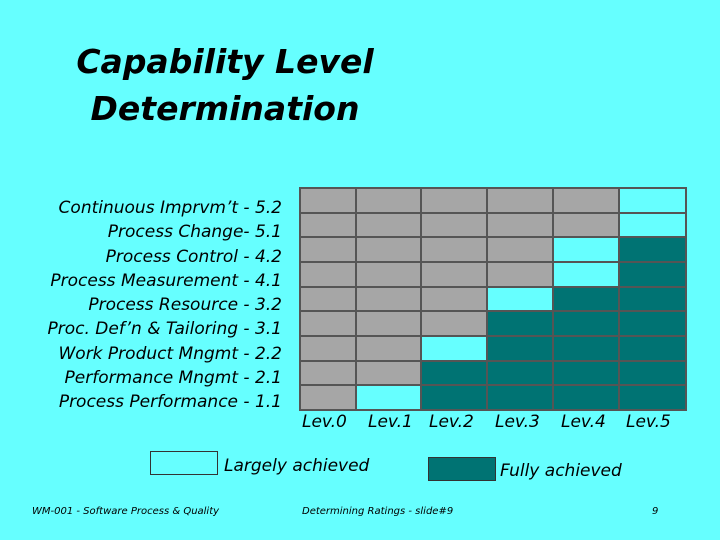 The width and height of the screenshot is (720, 540). Describe the element at coordinates (185, 305) in the screenshot. I see `process-label: Process Resource - 3.2` at that location.